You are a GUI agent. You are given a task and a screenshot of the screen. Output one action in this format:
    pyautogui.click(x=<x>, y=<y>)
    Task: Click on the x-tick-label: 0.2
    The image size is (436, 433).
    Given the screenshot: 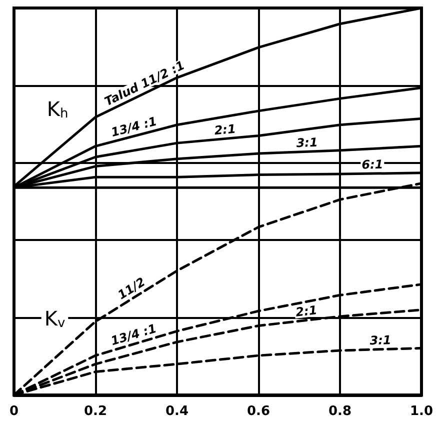 What is the action you would take?
    pyautogui.click(x=96, y=411)
    